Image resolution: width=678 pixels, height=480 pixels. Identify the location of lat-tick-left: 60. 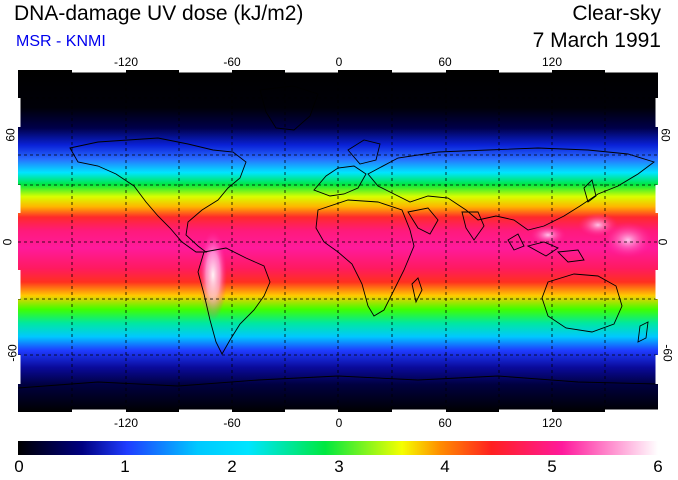
(10, 135).